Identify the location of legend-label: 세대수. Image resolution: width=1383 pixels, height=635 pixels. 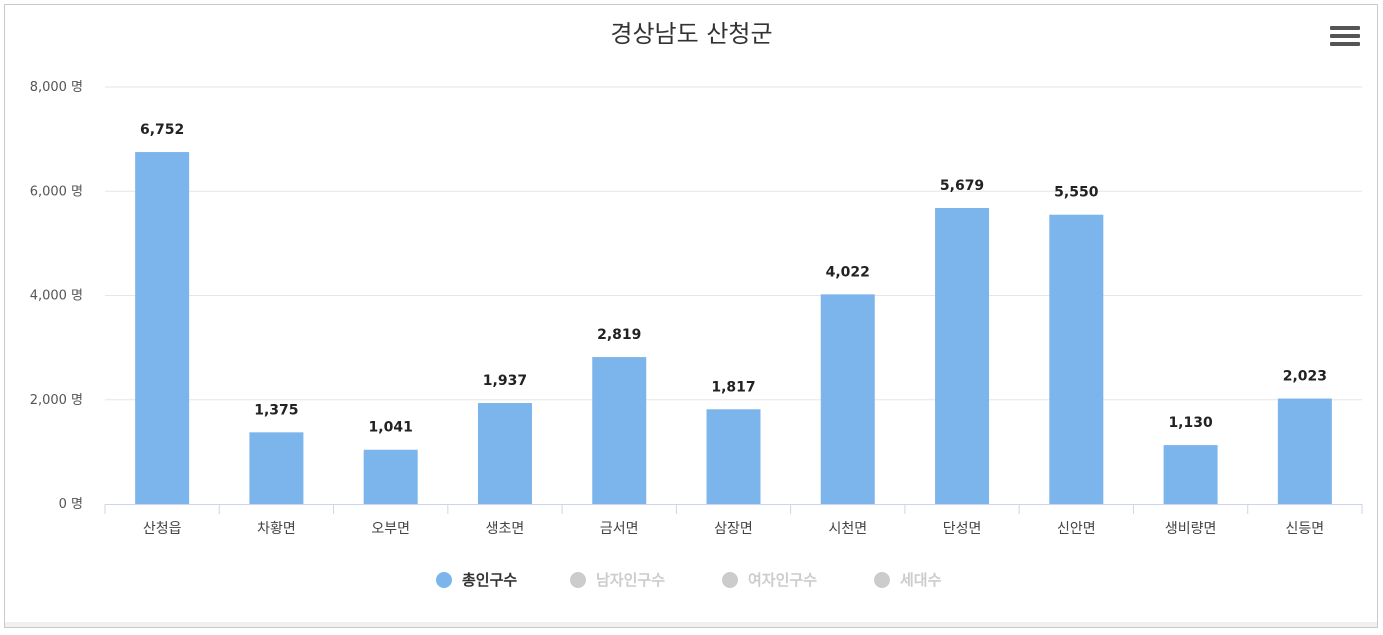
(921, 580).